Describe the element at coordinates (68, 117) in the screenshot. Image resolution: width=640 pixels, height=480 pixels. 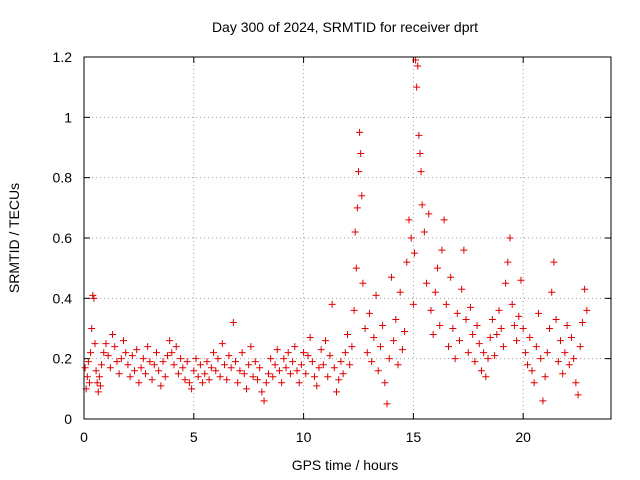
I see `y-tick-label: 1` at that location.